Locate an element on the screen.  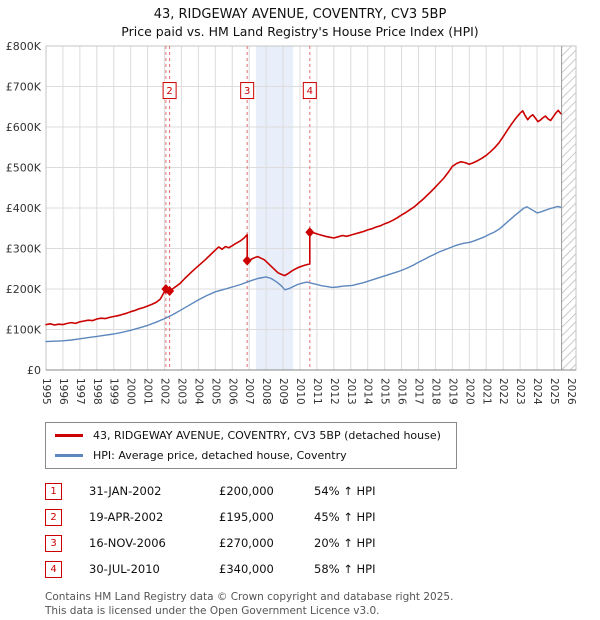
svg-text: £400K is located at coordinates (24, 208).